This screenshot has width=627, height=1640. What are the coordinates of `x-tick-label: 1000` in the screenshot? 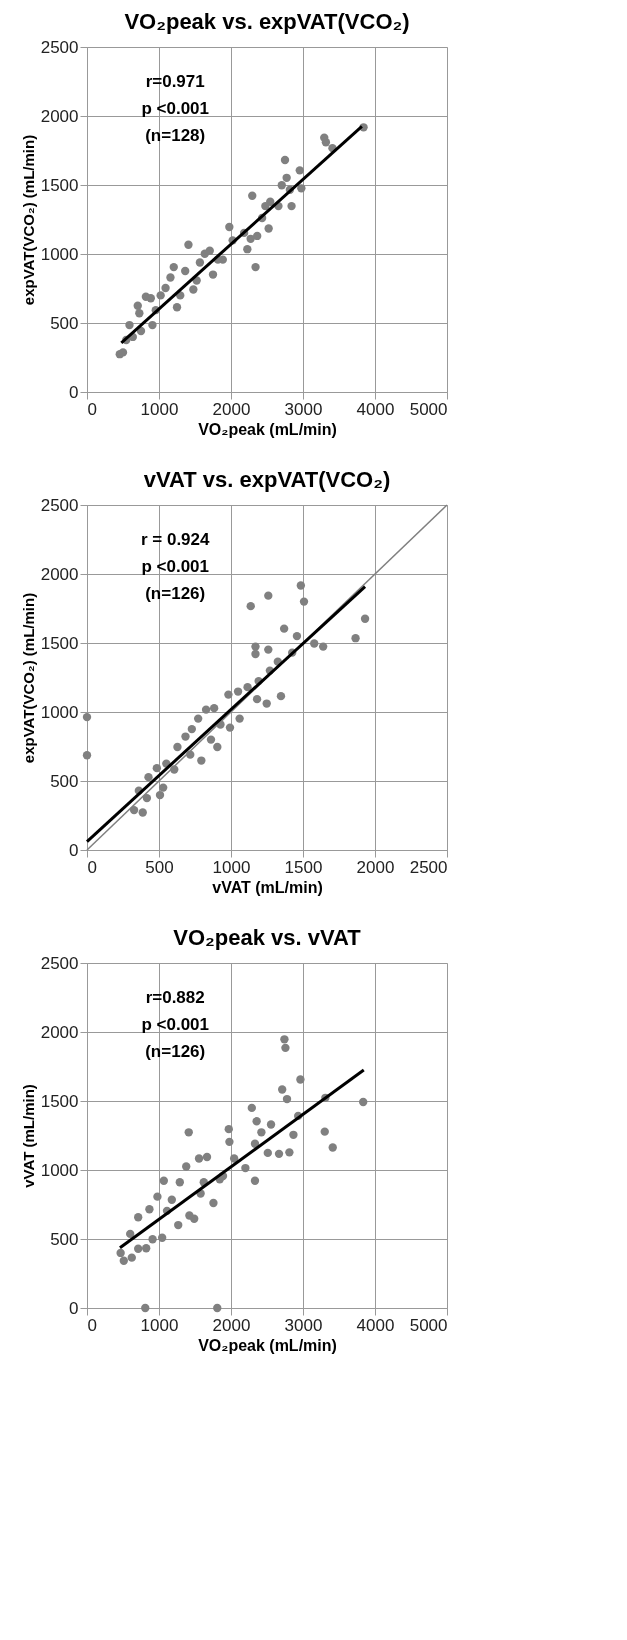 It's located at (231, 867).